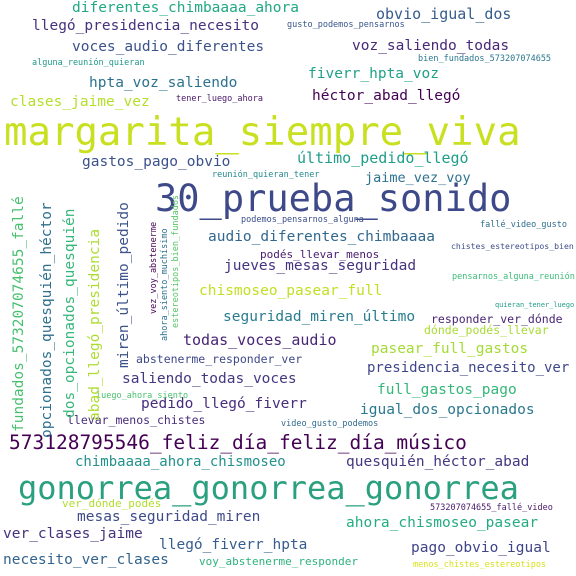 The height and width of the screenshot is (576, 576). Describe the element at coordinates (523, 225) in the screenshot. I see `word-falle-video-gusto: fallé_video_gusto` at that location.